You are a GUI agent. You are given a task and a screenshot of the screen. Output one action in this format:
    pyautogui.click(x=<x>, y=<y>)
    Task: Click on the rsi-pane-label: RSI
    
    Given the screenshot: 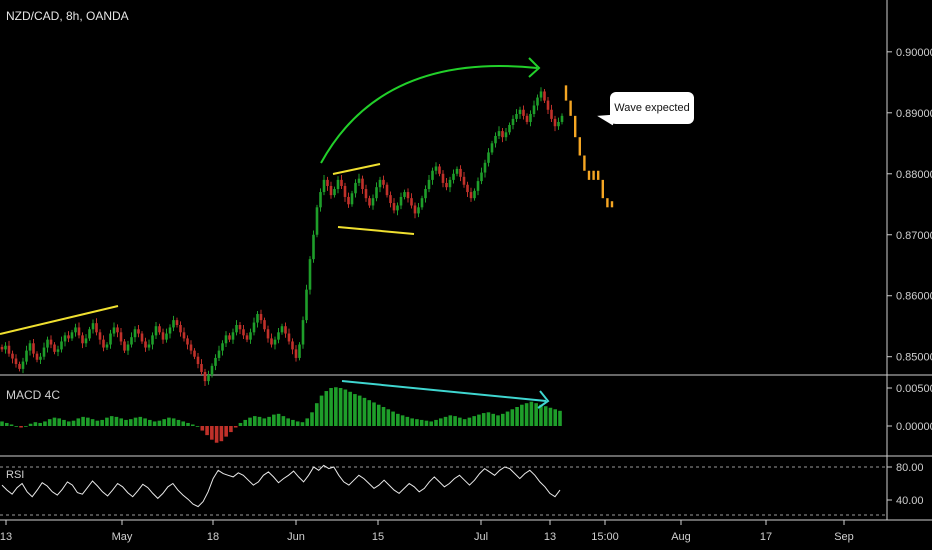 What is the action you would take?
    pyautogui.click(x=15, y=475)
    